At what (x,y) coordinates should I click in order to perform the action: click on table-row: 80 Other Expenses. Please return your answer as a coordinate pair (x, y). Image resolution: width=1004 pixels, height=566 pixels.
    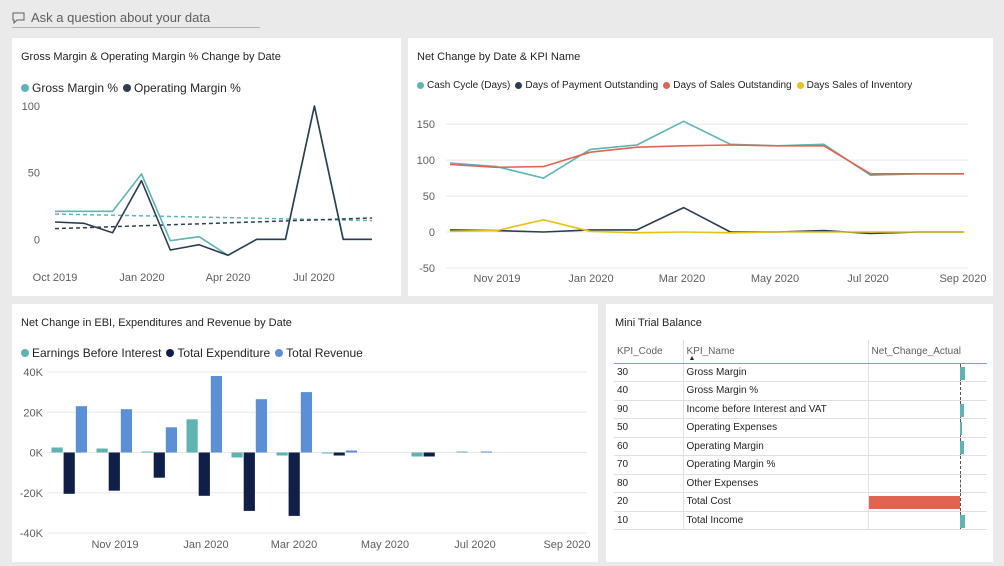
    Looking at the image, I should click on (800, 483).